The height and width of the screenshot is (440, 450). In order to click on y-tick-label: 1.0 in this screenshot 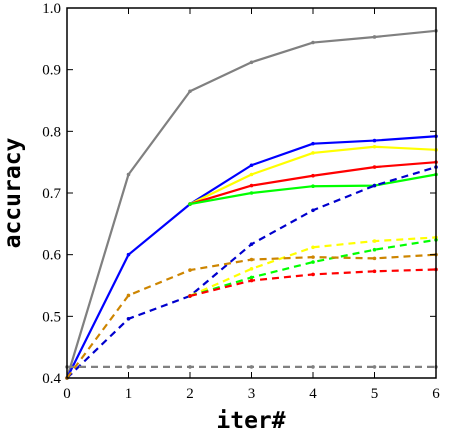, I will do `click(51, 9)`.